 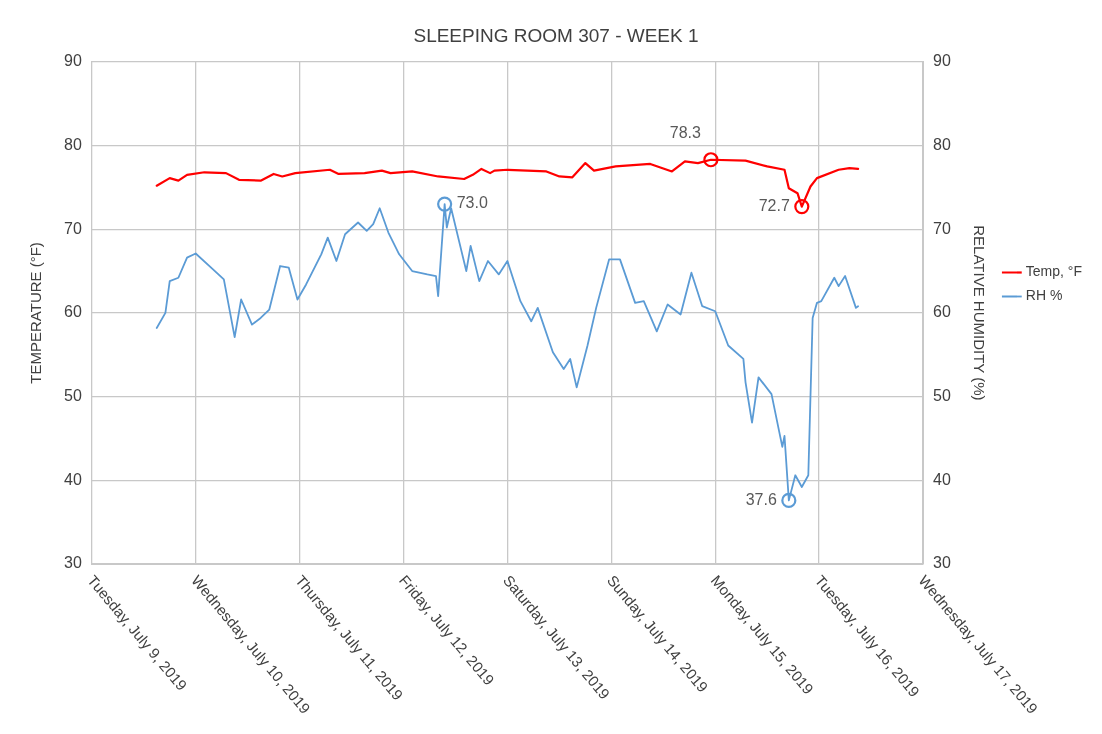 I want to click on annotation: 78.3, so click(x=685, y=133).